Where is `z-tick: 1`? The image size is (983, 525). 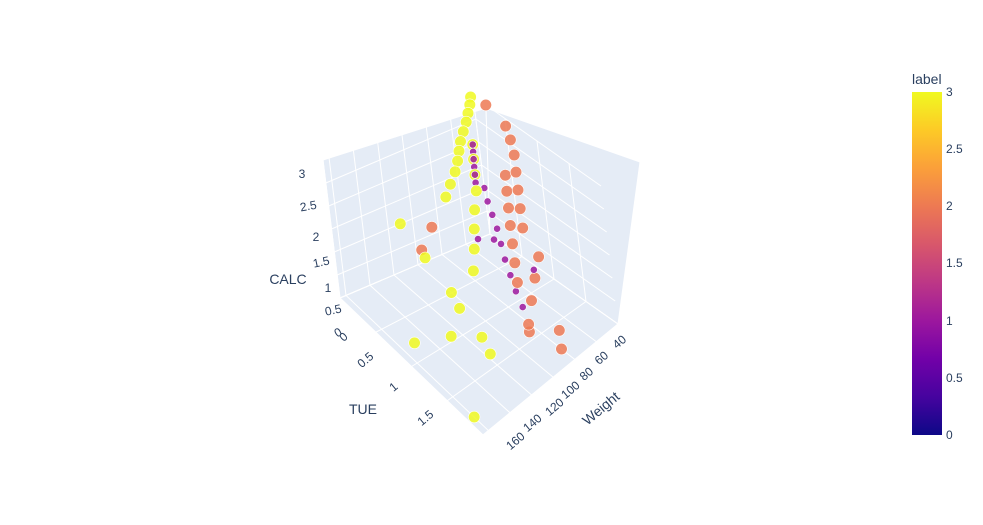 z-tick: 1 is located at coordinates (328, 288).